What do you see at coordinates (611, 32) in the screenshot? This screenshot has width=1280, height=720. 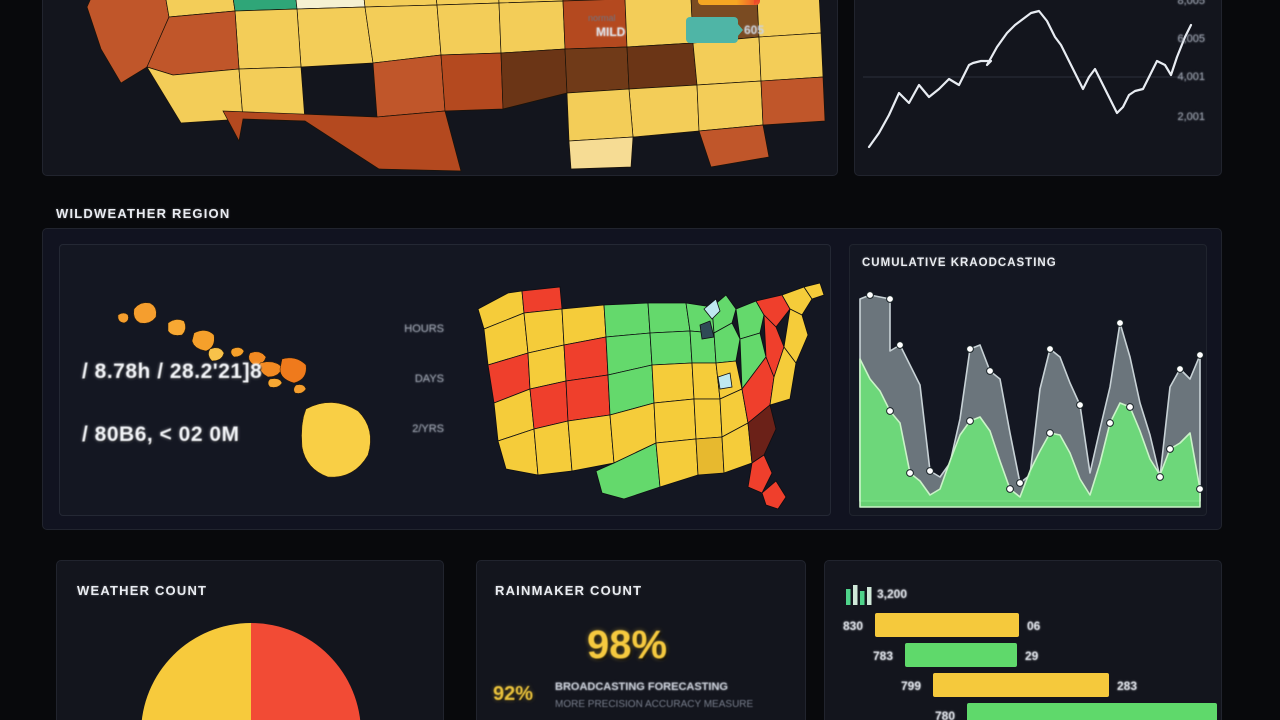 I see `legend-label-1: MILD` at bounding box center [611, 32].